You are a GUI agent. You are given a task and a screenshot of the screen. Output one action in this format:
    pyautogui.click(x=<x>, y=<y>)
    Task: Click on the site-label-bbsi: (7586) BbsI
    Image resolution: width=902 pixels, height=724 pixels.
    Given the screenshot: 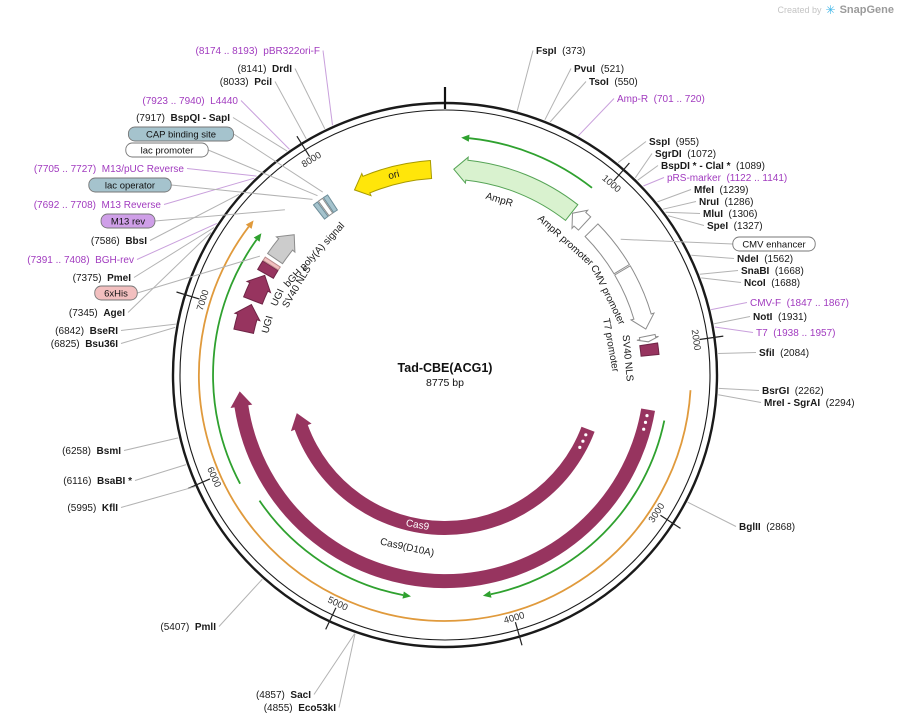 What is the action you would take?
    pyautogui.click(x=119, y=241)
    